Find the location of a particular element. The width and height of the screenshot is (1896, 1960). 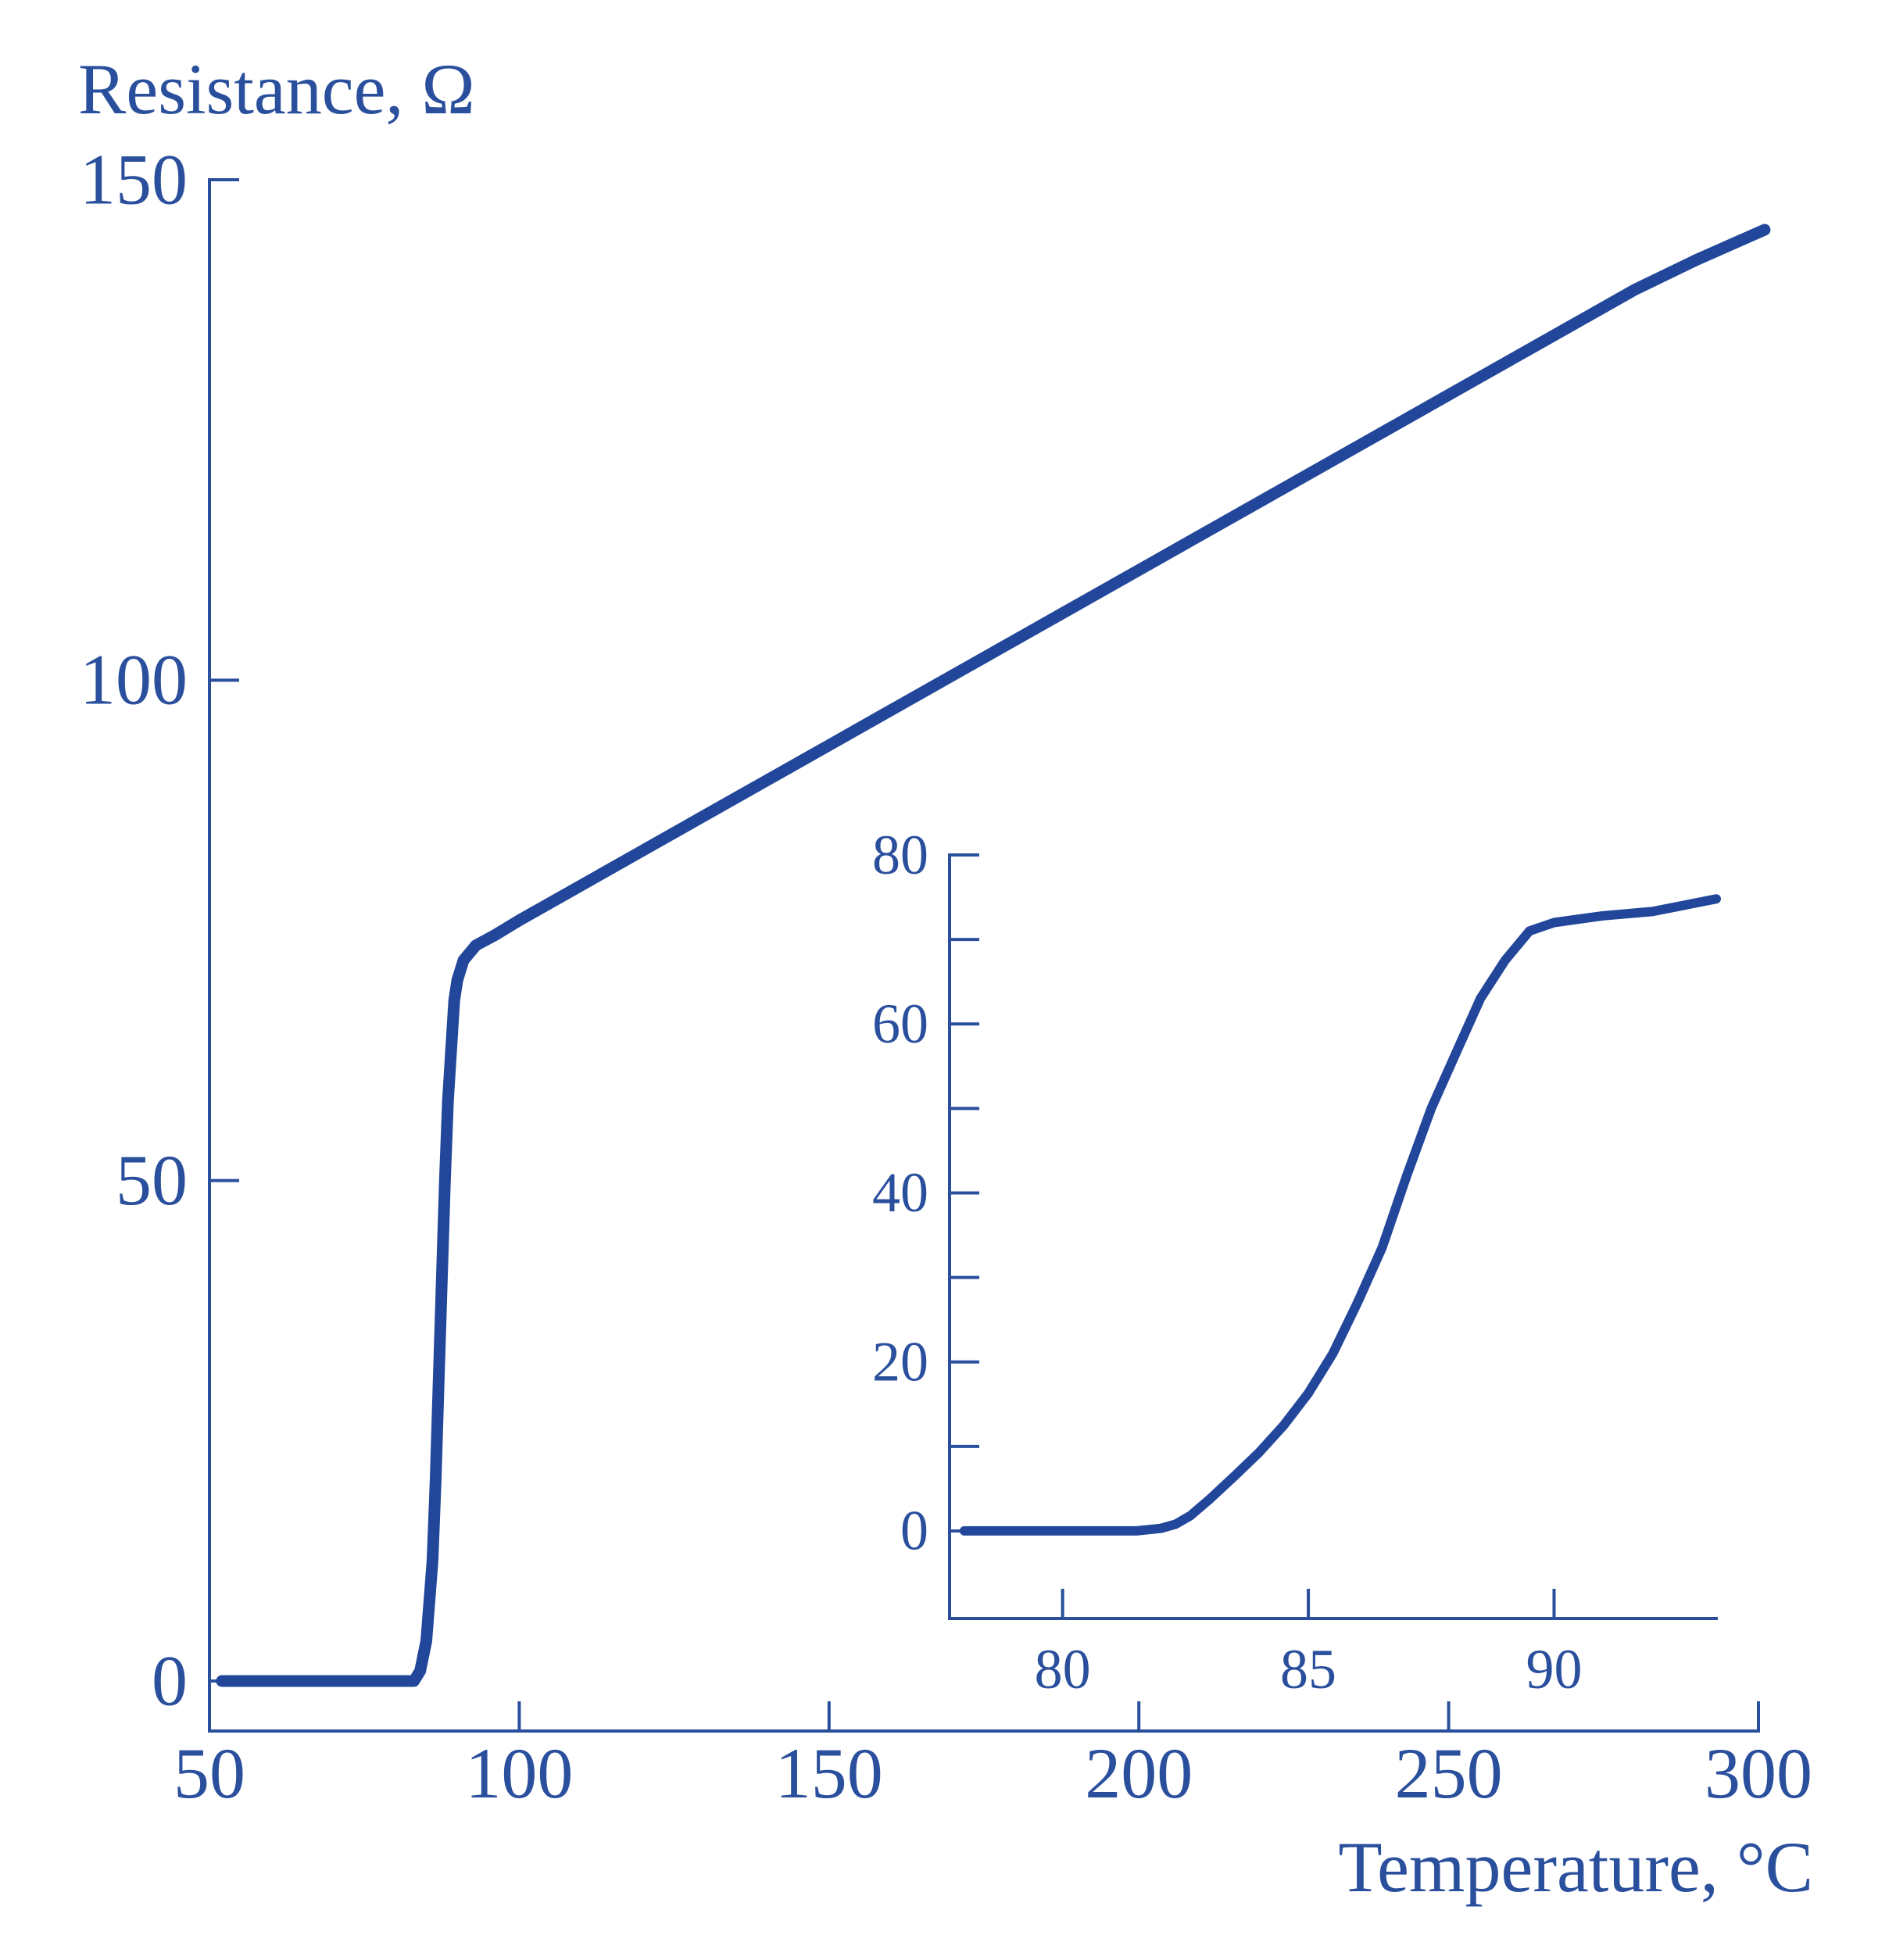

main-y-axis-label: Resistance, Ω is located at coordinates (276, 89).